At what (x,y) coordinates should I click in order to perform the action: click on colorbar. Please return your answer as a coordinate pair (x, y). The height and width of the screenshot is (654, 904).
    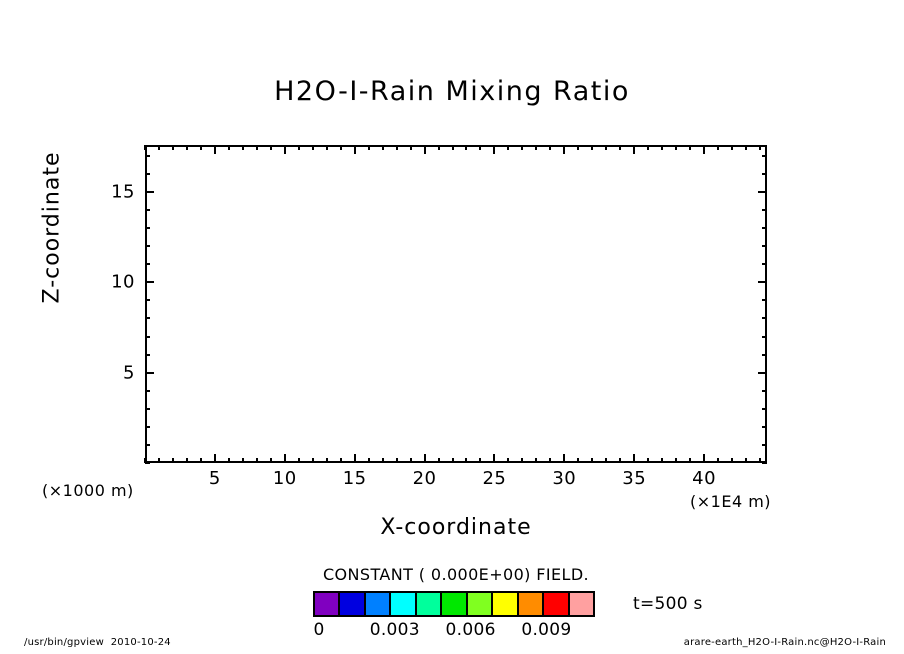
    Looking at the image, I should click on (454, 604).